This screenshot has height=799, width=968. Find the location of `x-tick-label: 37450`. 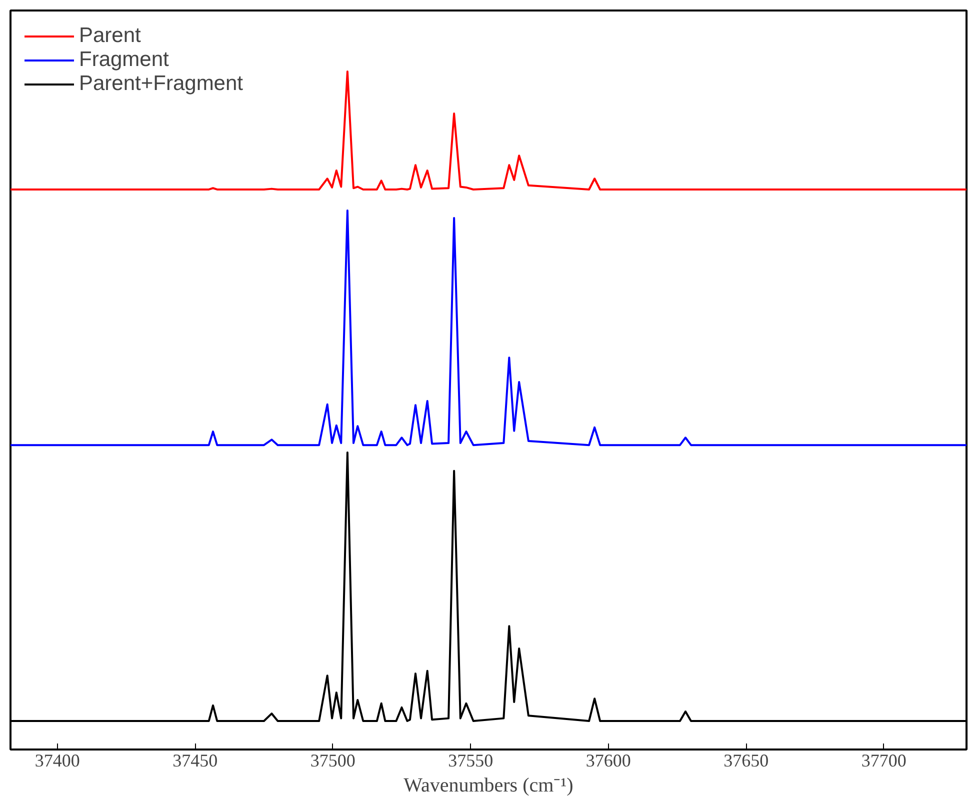

x-tick-label: 37450 is located at coordinates (195, 760).